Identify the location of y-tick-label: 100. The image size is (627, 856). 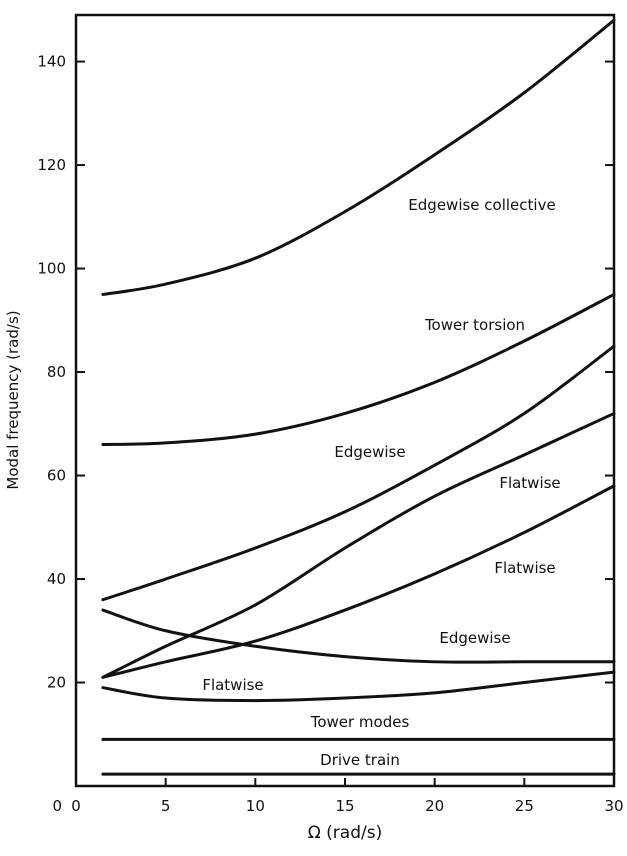
(51, 269).